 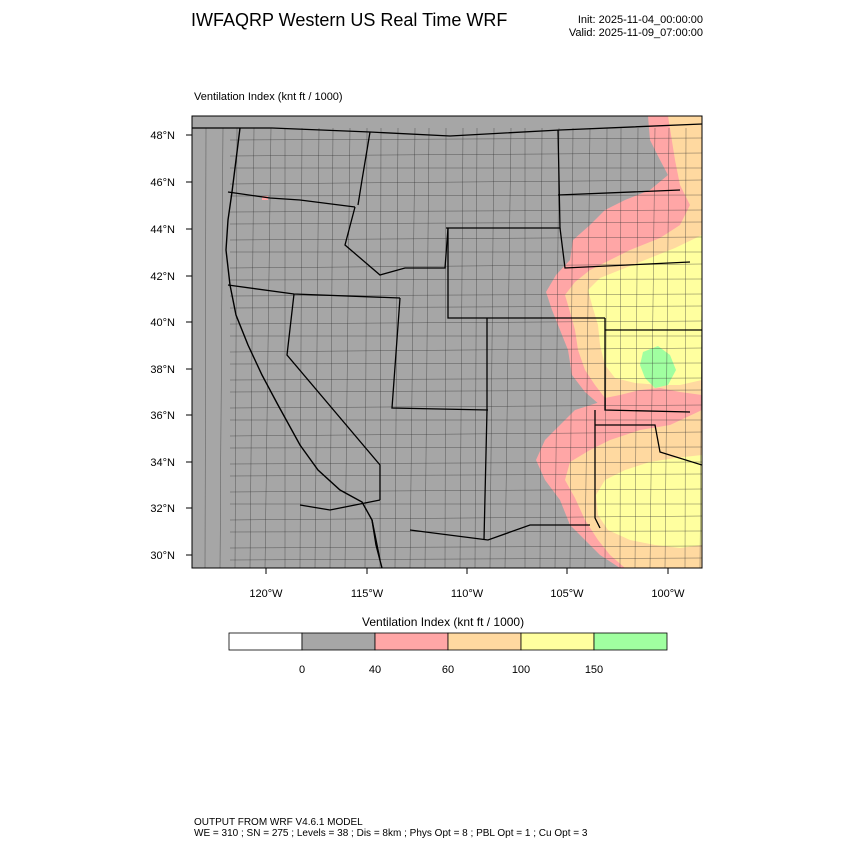 What do you see at coordinates (278, 822) in the screenshot?
I see `footer-model: OUTPUT FROM WRF V4.6.1 MODEL` at bounding box center [278, 822].